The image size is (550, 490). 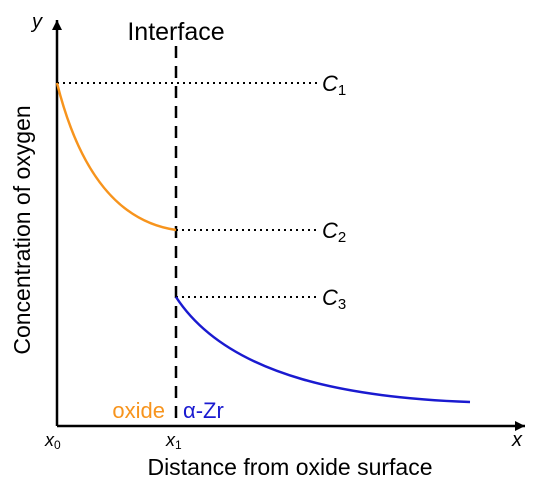 I want to click on zr-region-label: α-Zr, so click(x=203, y=410).